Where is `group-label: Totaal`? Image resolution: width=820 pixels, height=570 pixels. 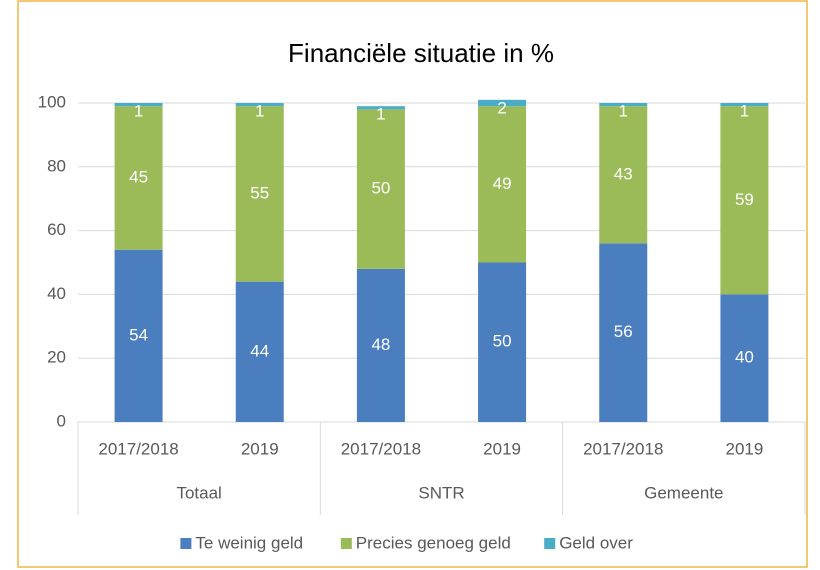 group-label: Totaal is located at coordinates (198, 492).